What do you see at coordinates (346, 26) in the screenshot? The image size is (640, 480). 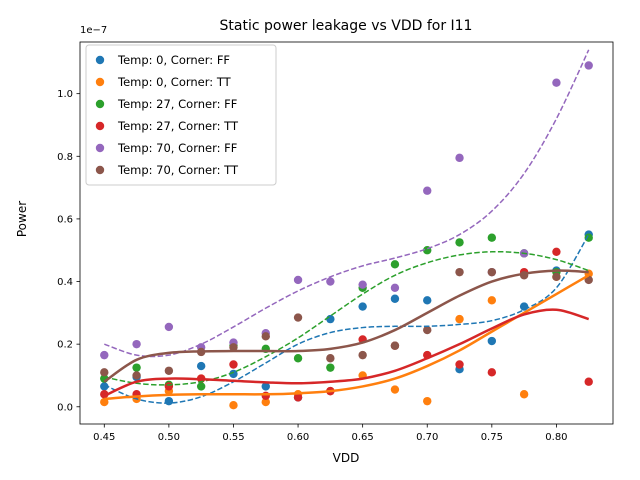 I see `chart-title: Static power leakage vs VDD for I11` at bounding box center [346, 26].